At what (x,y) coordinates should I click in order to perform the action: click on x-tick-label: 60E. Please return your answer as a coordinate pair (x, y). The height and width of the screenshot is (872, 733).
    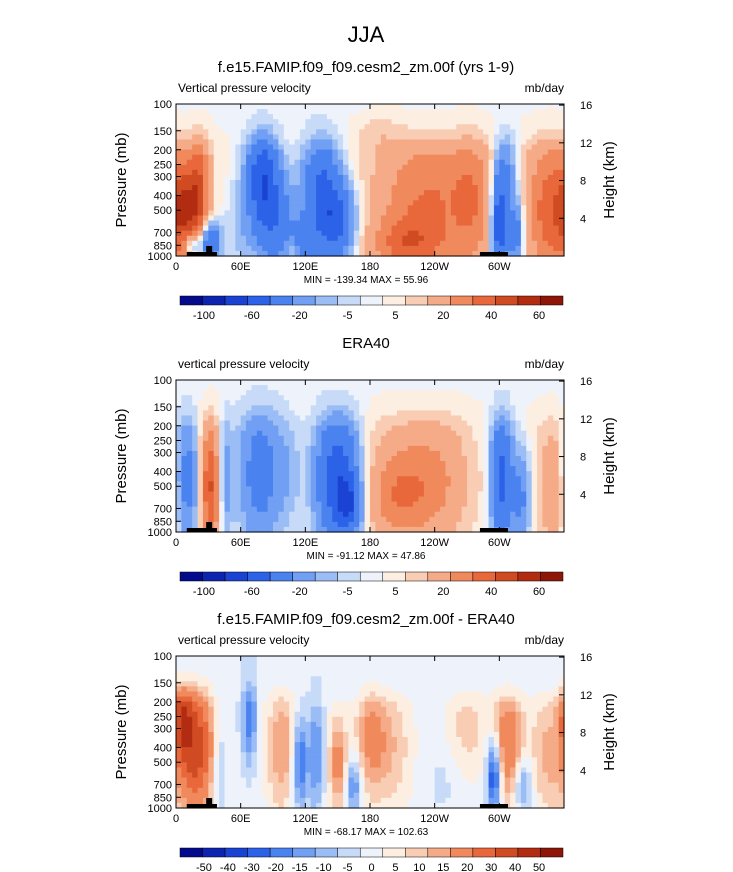
    Looking at the image, I should click on (241, 543).